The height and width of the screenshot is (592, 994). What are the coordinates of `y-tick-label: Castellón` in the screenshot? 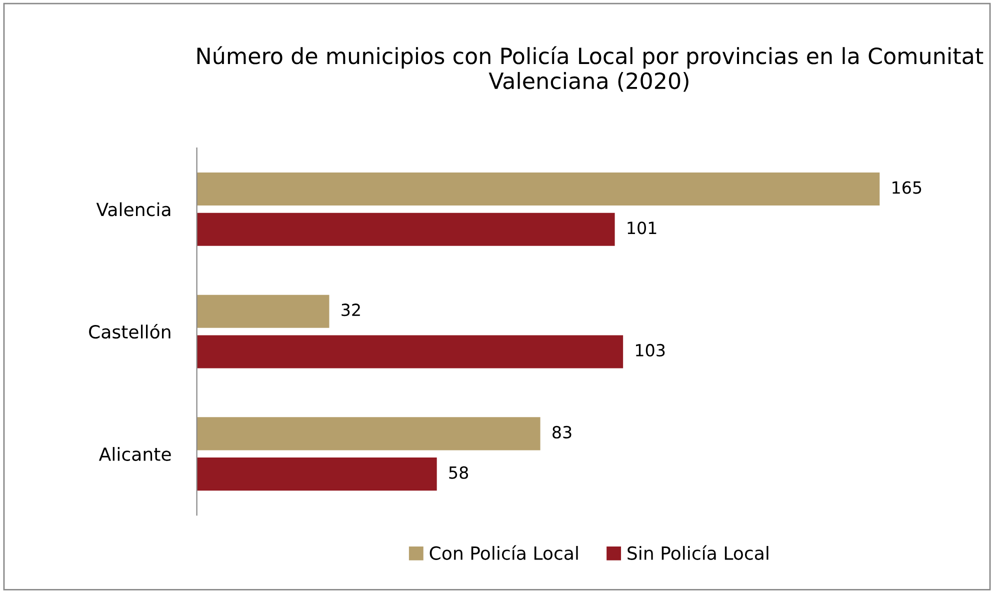 It's located at (129, 331).